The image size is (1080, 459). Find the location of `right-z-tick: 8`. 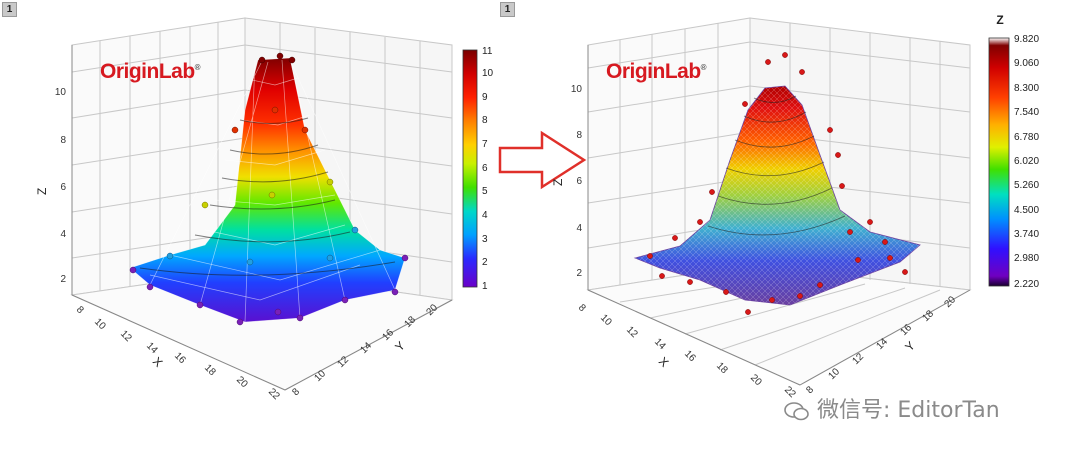

right-z-tick: 8 is located at coordinates (579, 135).